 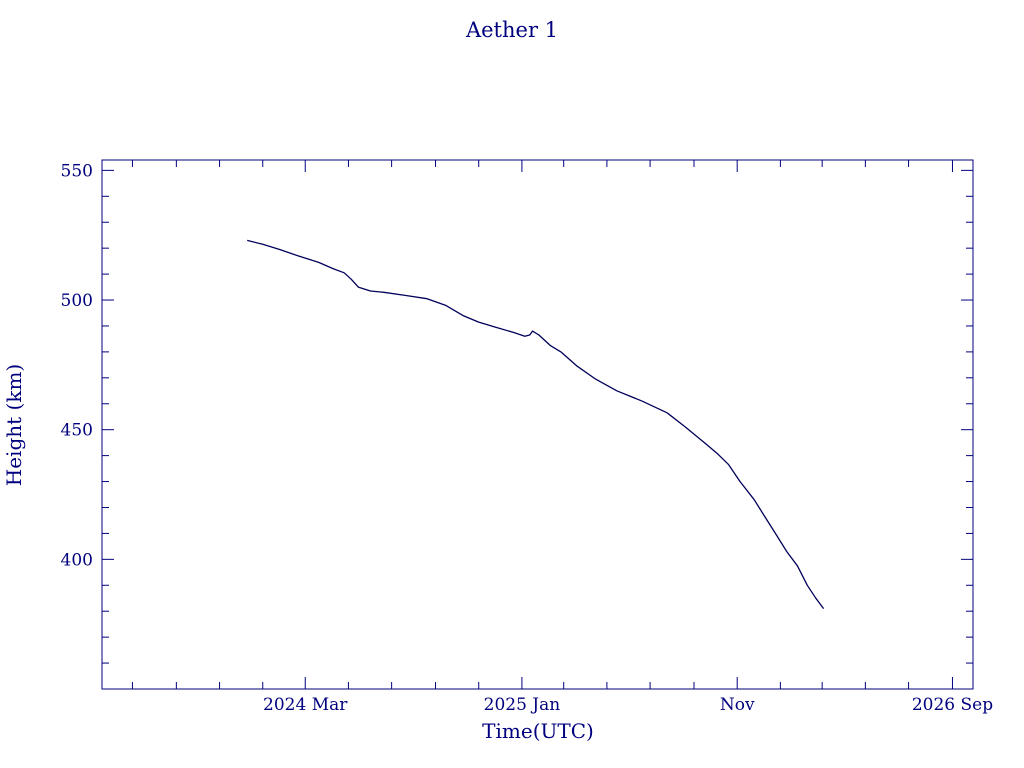 I want to click on x-tick-label: 2024 Mar, so click(x=305, y=705).